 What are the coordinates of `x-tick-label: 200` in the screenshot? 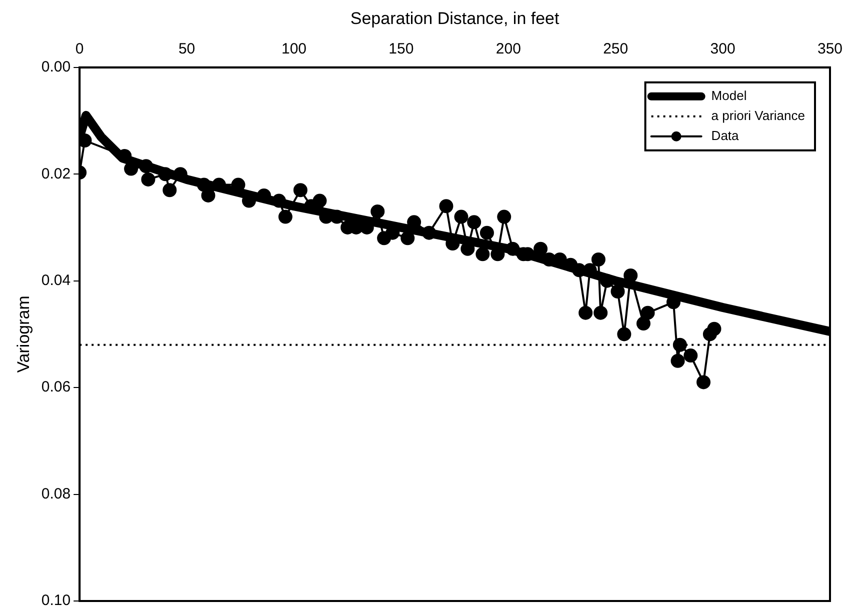 It's located at (508, 49).